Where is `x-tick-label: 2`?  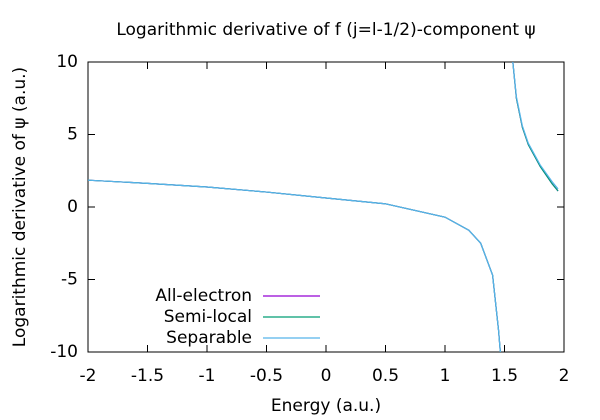 x-tick-label: 2 is located at coordinates (564, 376).